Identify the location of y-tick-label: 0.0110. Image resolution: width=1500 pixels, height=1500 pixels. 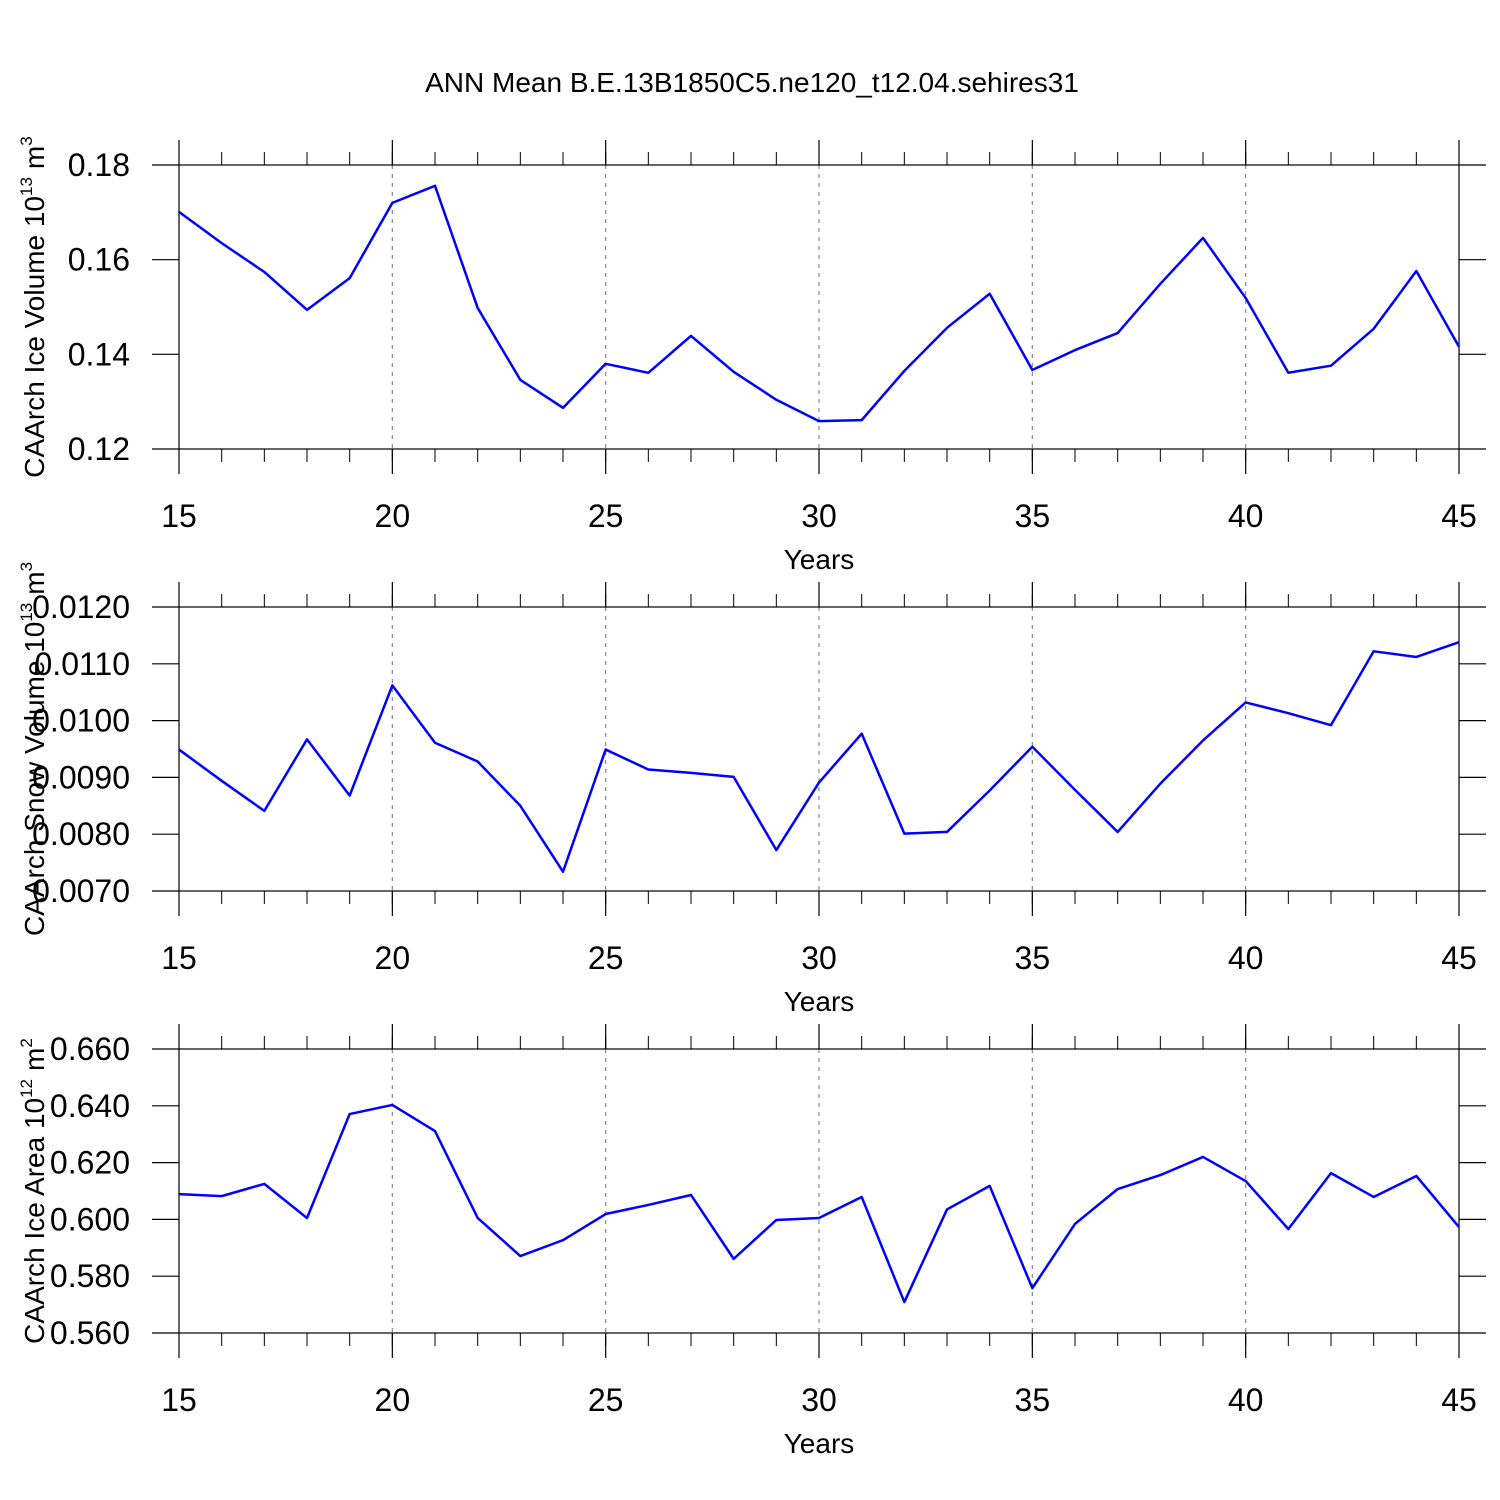
(83, 664).